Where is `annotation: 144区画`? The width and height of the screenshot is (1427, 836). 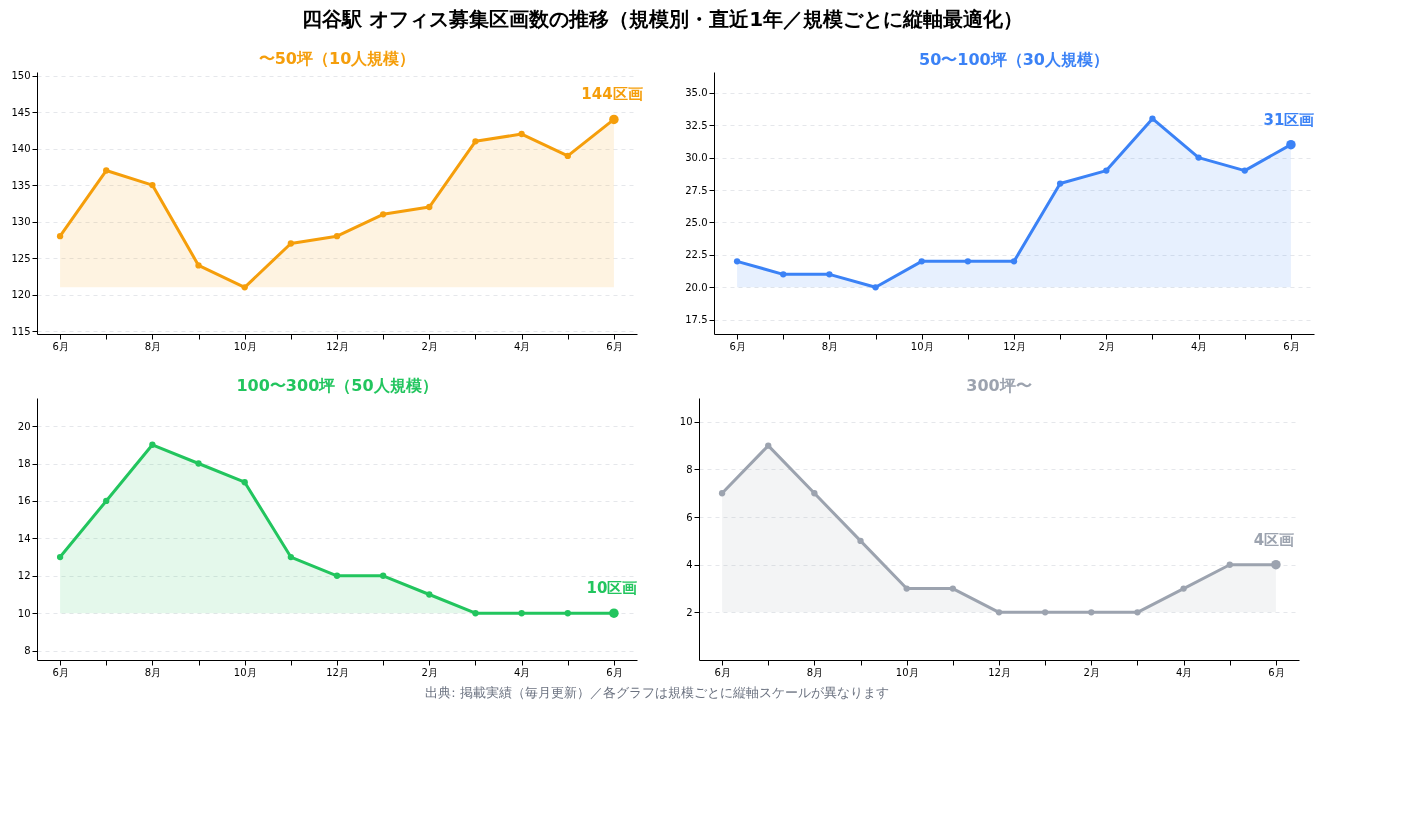 annotation: 144区画 is located at coordinates (612, 94).